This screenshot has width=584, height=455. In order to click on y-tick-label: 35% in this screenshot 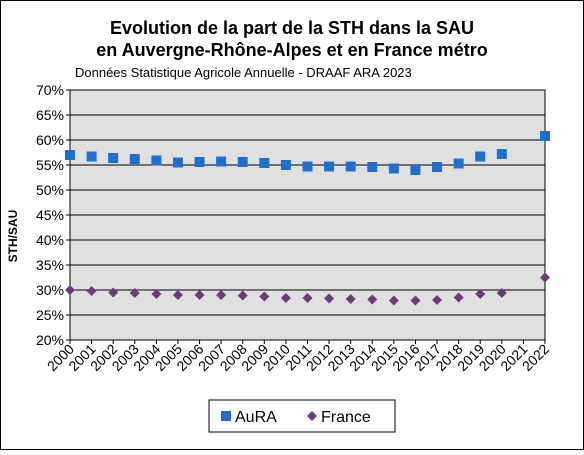, I will do `click(50, 265)`.